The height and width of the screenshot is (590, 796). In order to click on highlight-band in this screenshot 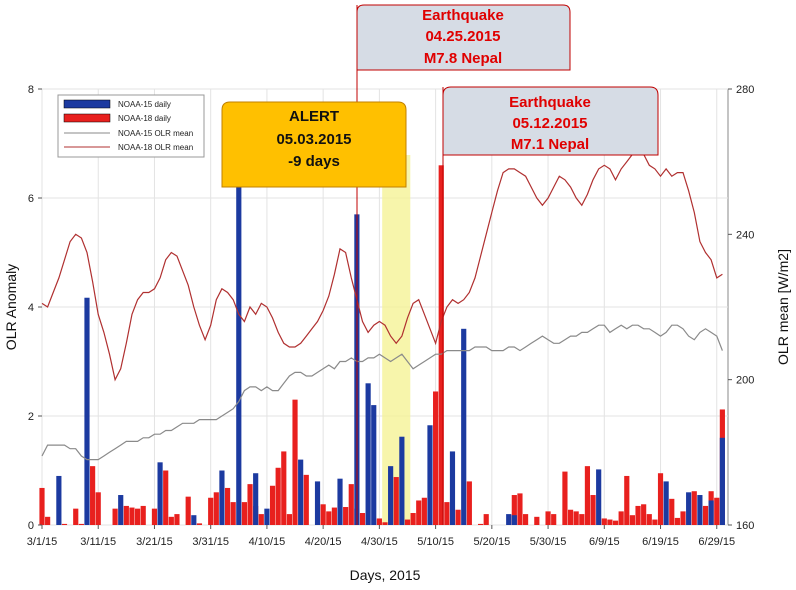, I will do `click(396, 340)`.